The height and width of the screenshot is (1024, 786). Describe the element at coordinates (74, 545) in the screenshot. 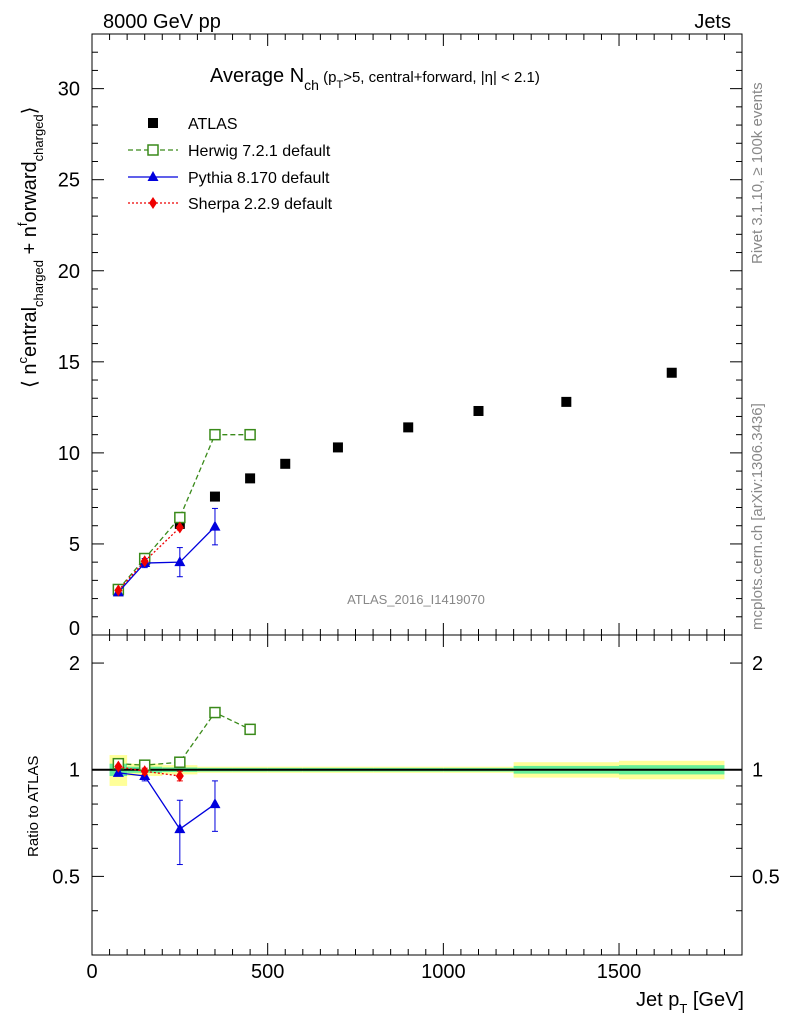

I see `y-tick-label: 5` at that location.